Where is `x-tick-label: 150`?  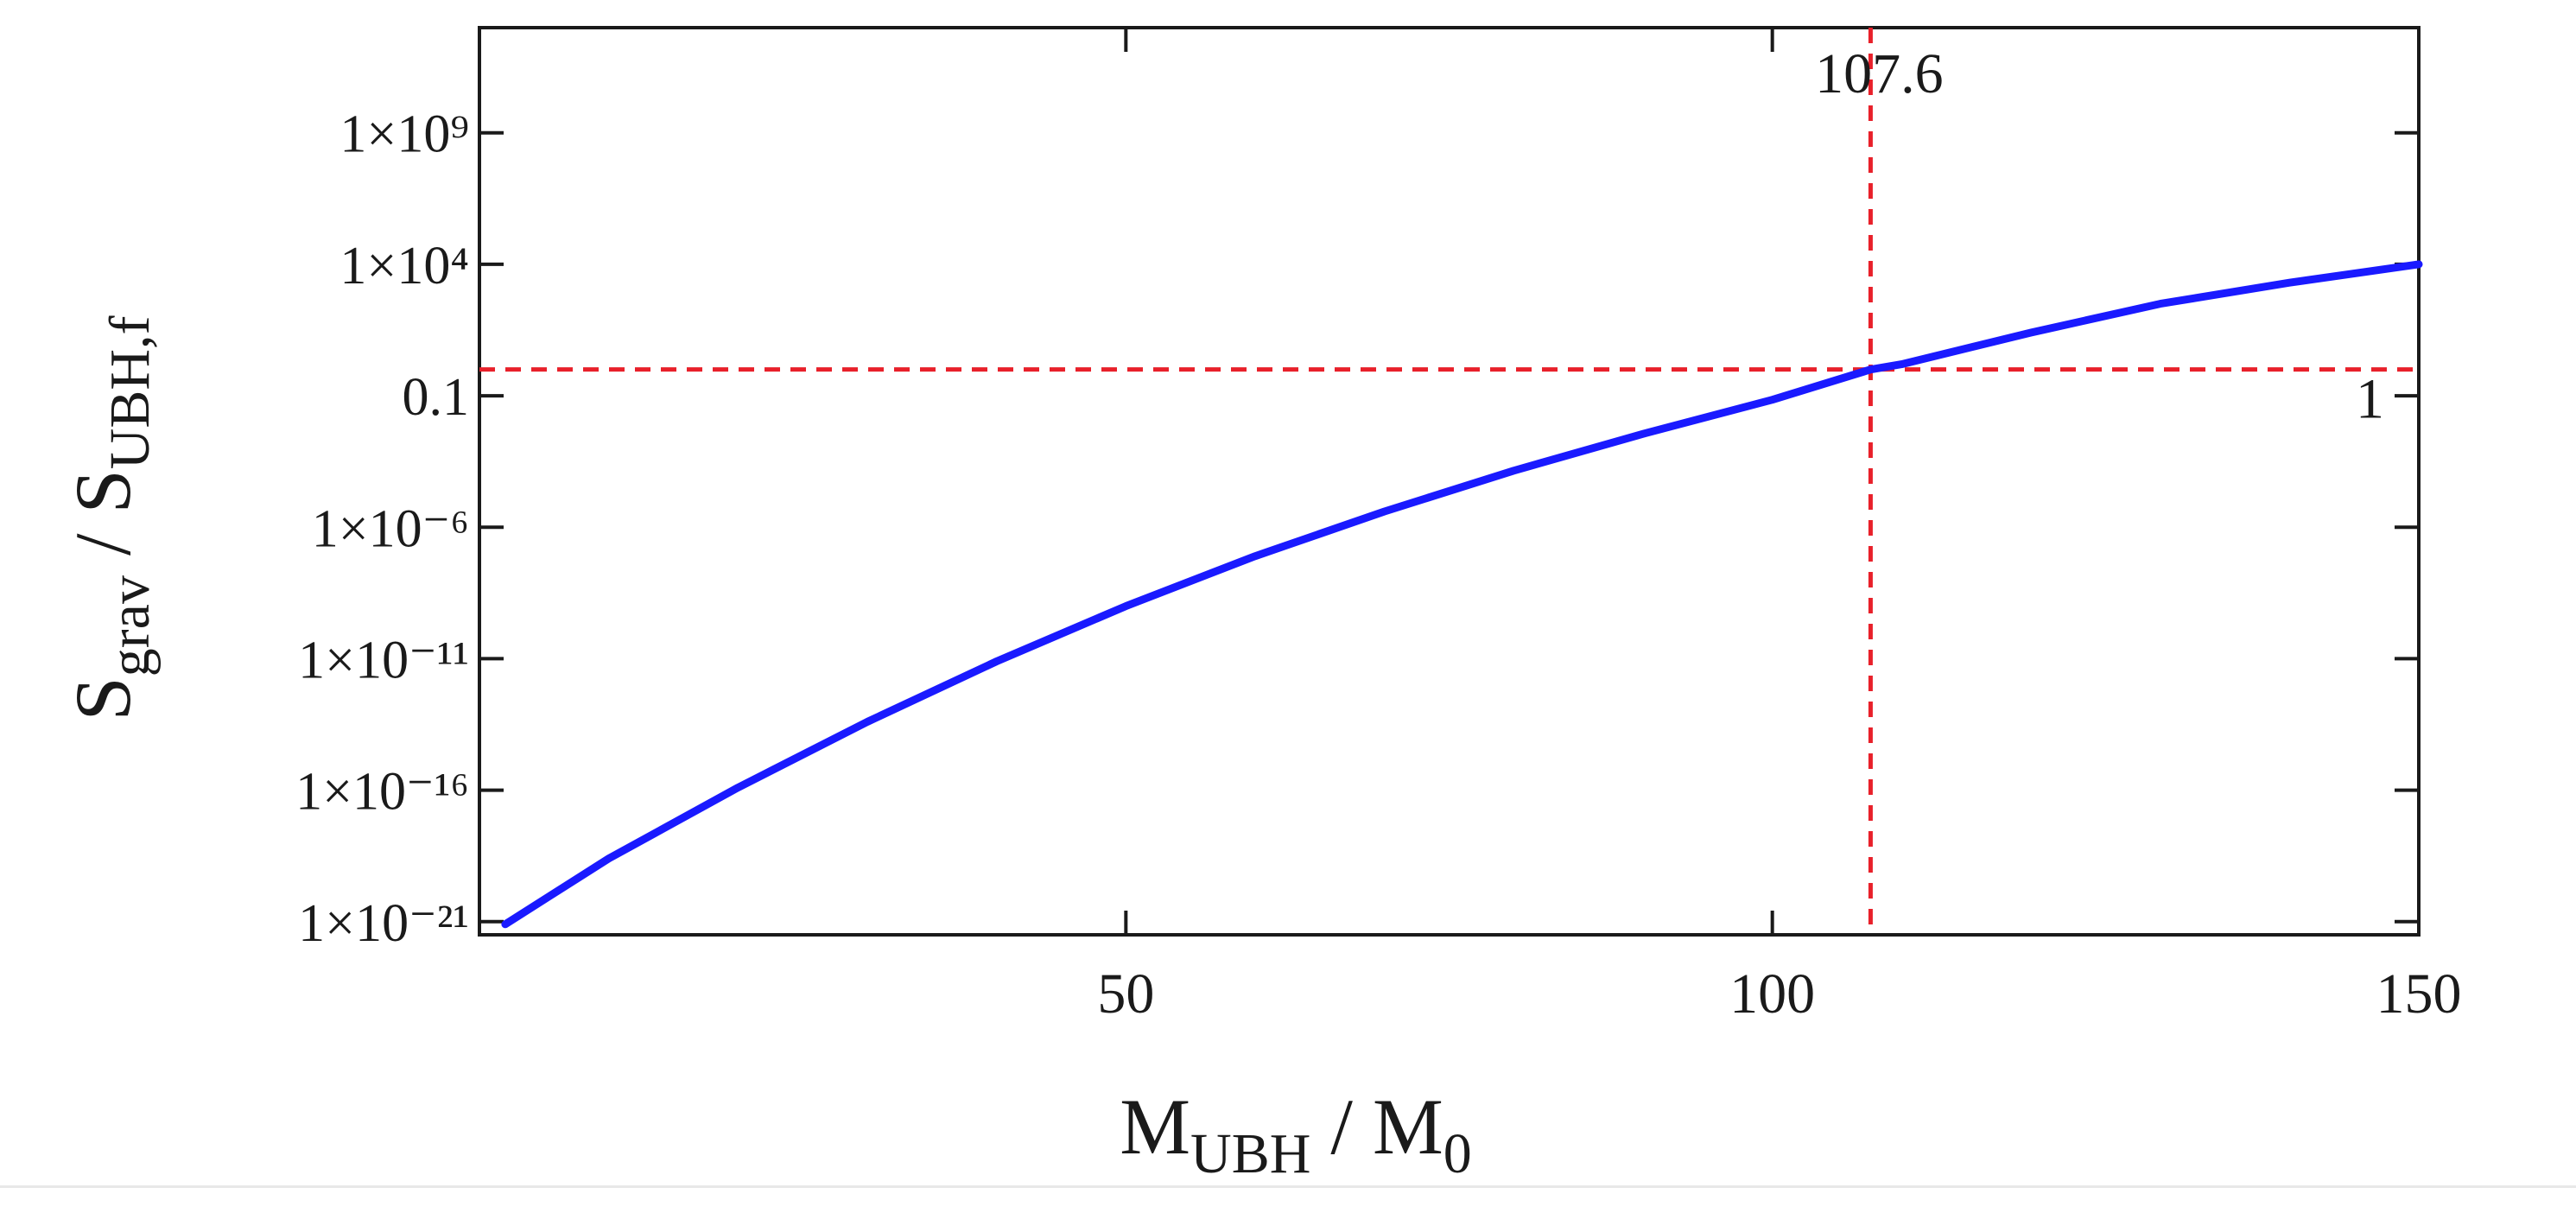
x-tick-label: 150 is located at coordinates (2419, 994).